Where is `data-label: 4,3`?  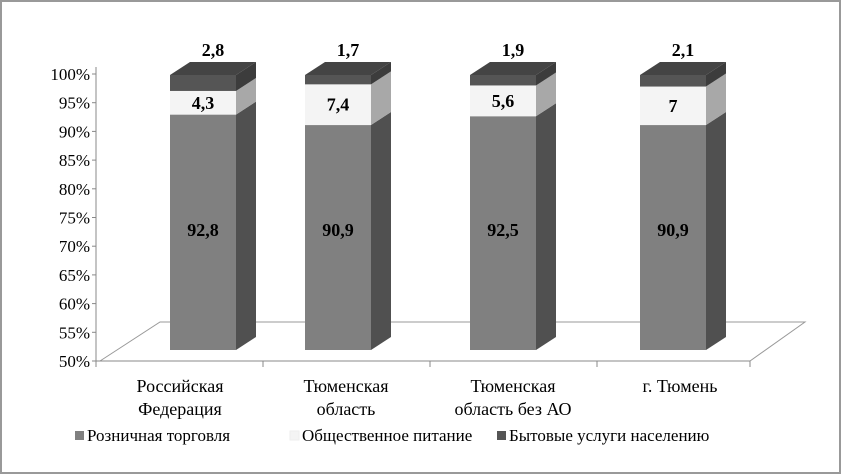 data-label: 4,3 is located at coordinates (203, 103).